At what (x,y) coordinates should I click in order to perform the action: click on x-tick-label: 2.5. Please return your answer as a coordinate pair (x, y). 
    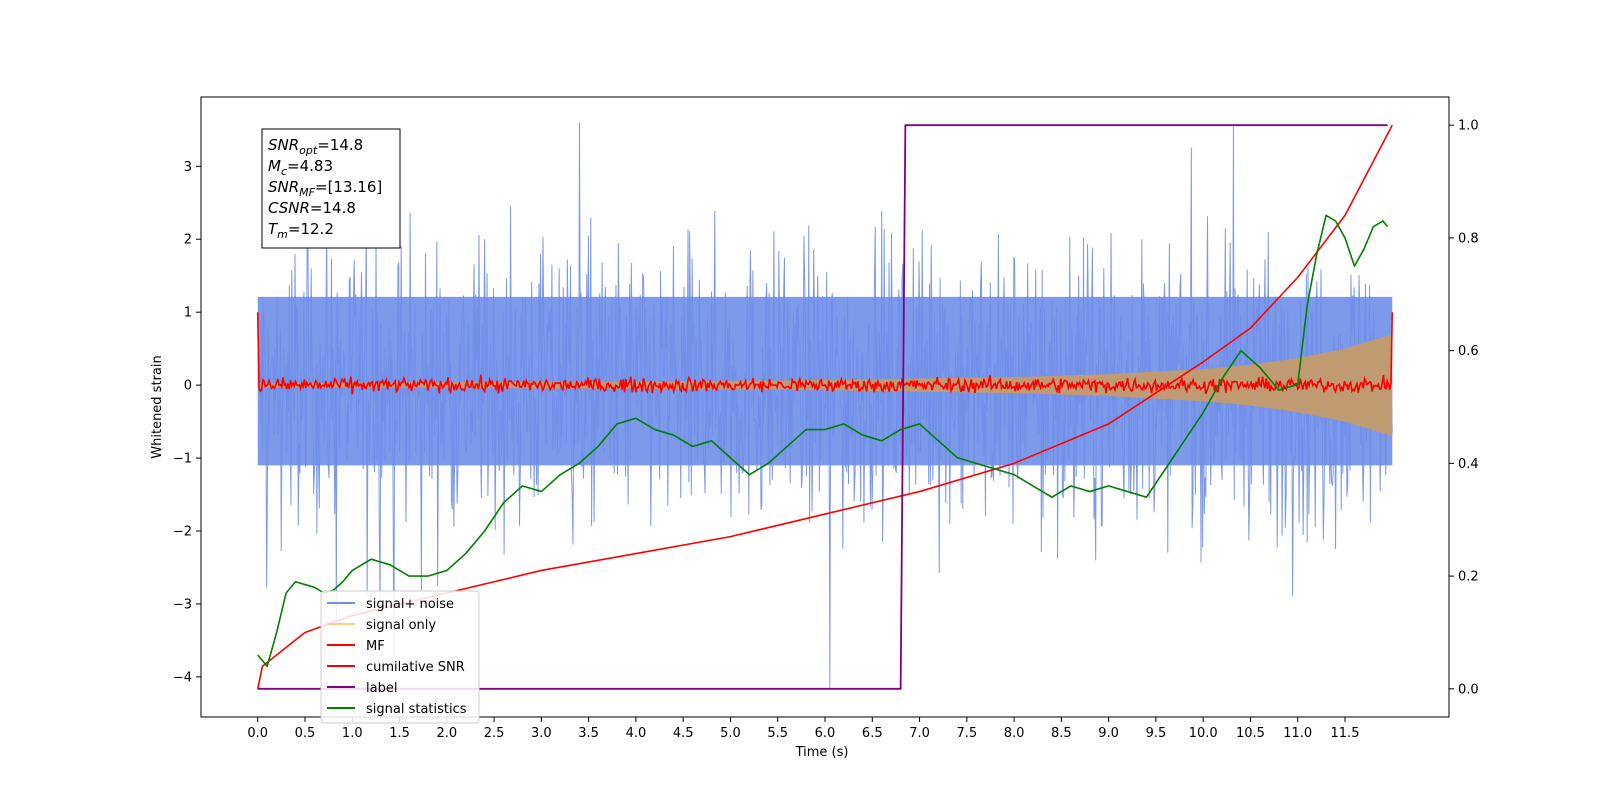
    Looking at the image, I should click on (494, 733).